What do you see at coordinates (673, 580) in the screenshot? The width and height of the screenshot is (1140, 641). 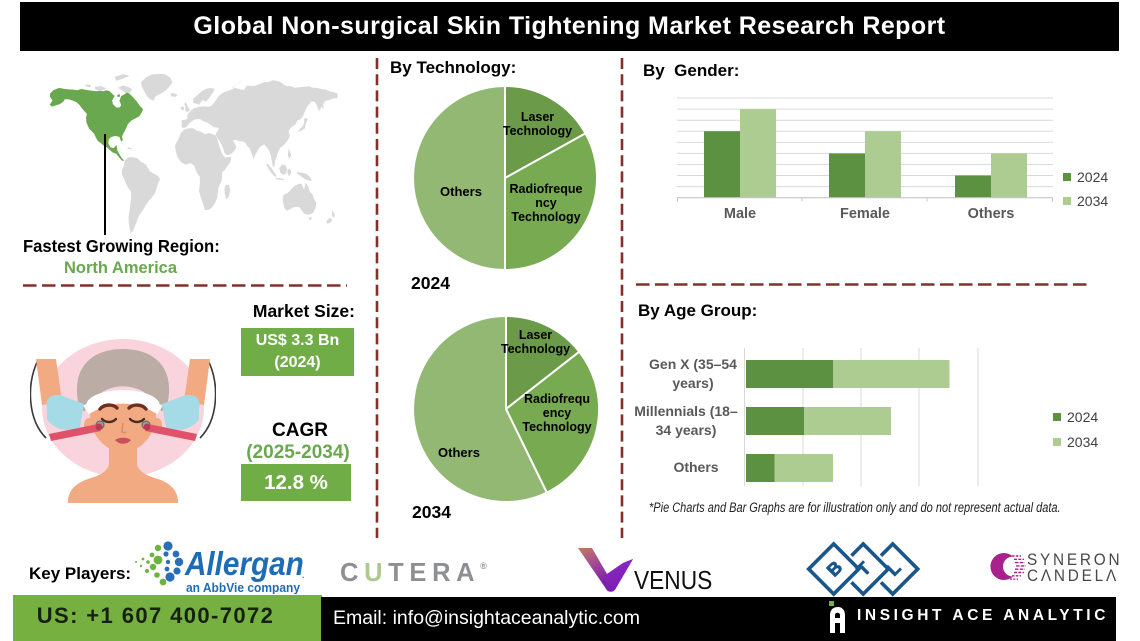 I see `svg-text: VENUS` at bounding box center [673, 580].